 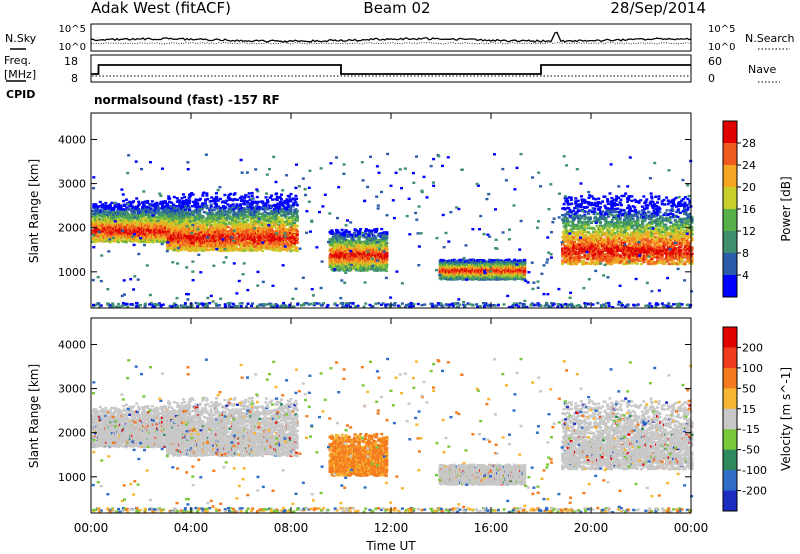 I want to click on noise-right-tick-bottom: 10^0, so click(x=721, y=47).